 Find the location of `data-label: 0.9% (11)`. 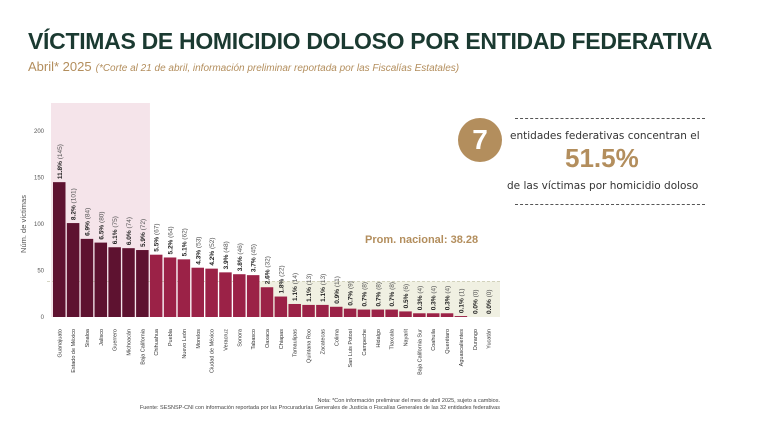

data-label: 0.9% (11) is located at coordinates (337, 290).